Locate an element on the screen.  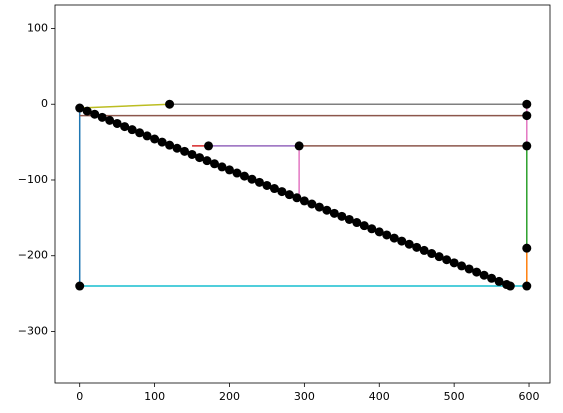
x-tick-label: 400 is located at coordinates (379, 396).